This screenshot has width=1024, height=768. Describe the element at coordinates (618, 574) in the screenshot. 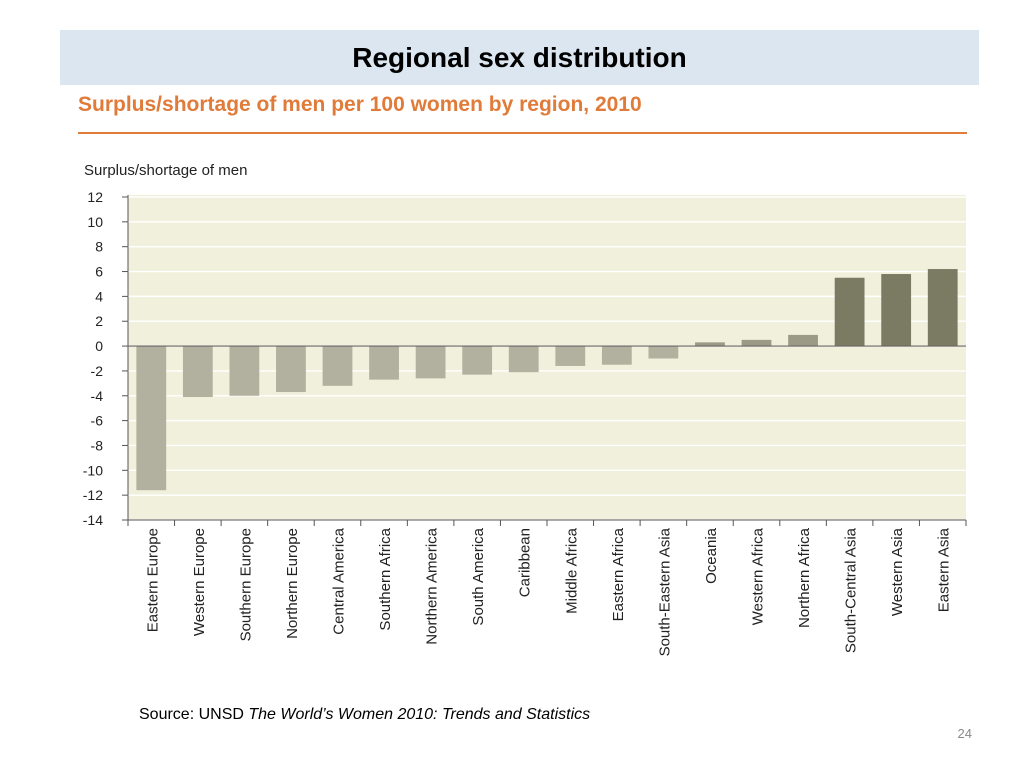

I see `x-category-label: Eastern Africa` at that location.